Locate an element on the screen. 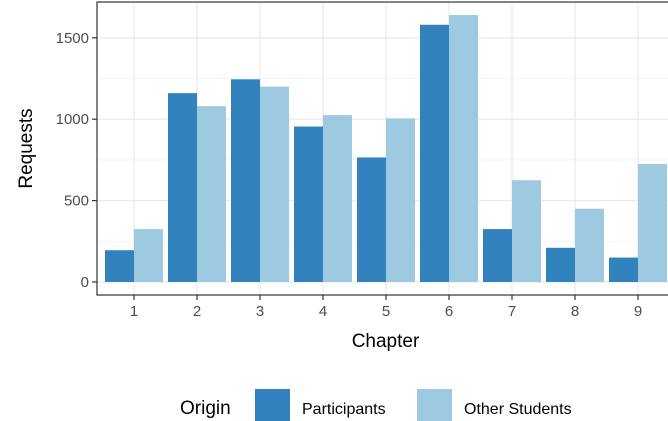 Image resolution: width=668 pixels, height=421 pixels. x-tick-label: 4 is located at coordinates (323, 311).